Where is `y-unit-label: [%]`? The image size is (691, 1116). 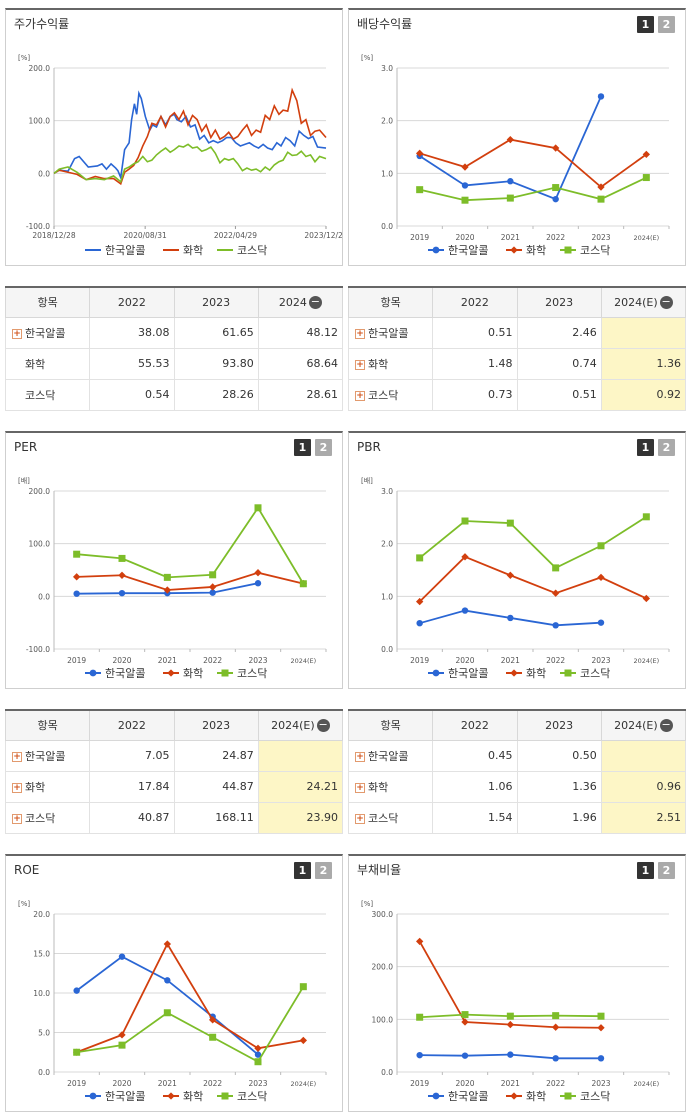 y-unit-label: [%] is located at coordinates (24, 904).